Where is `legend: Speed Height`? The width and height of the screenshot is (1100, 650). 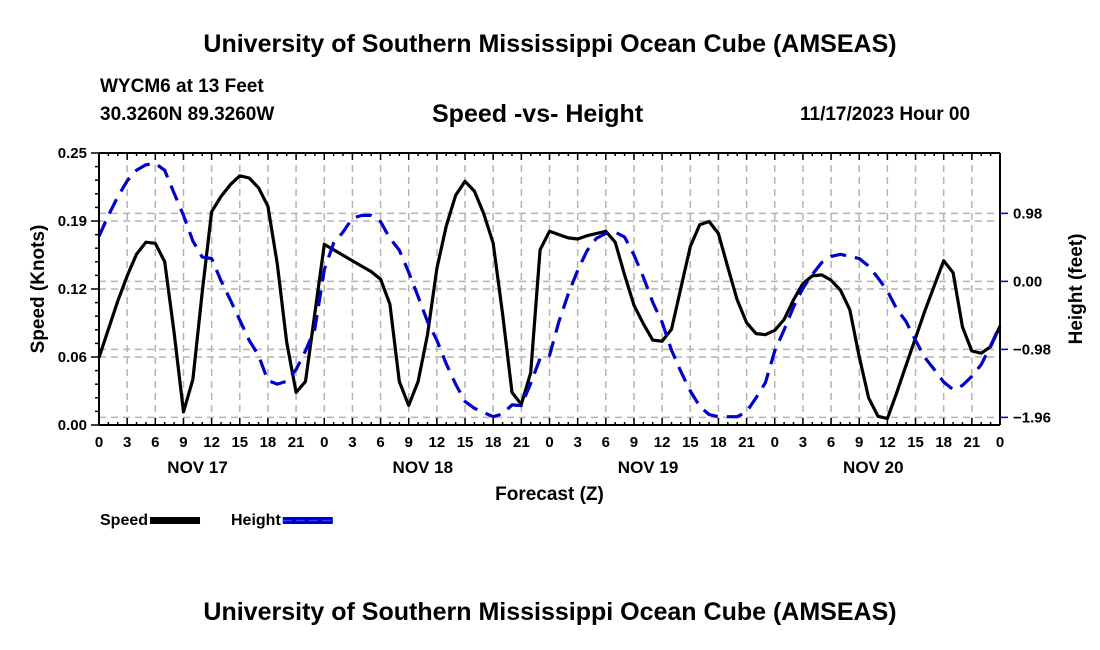 legend: Speed Height is located at coordinates (216, 520).